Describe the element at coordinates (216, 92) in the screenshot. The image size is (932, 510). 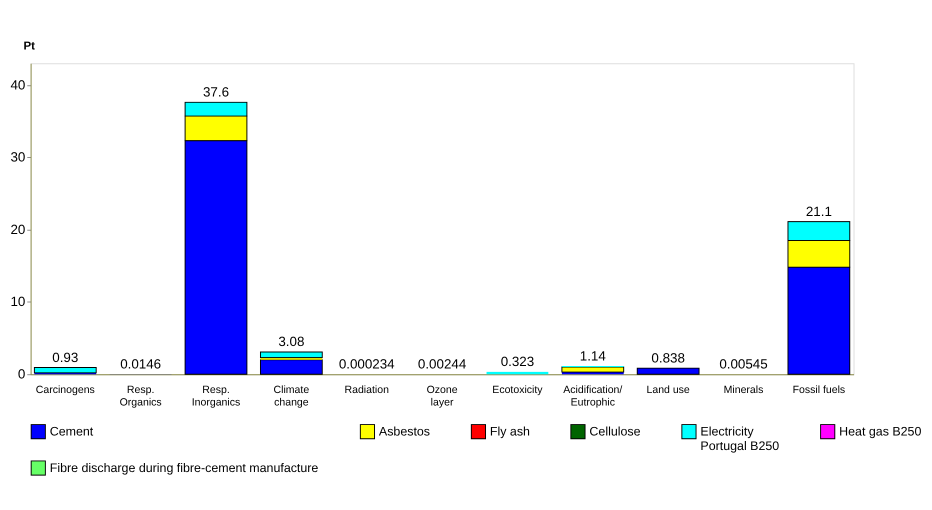
I see `total-label: 37.6` at that location.